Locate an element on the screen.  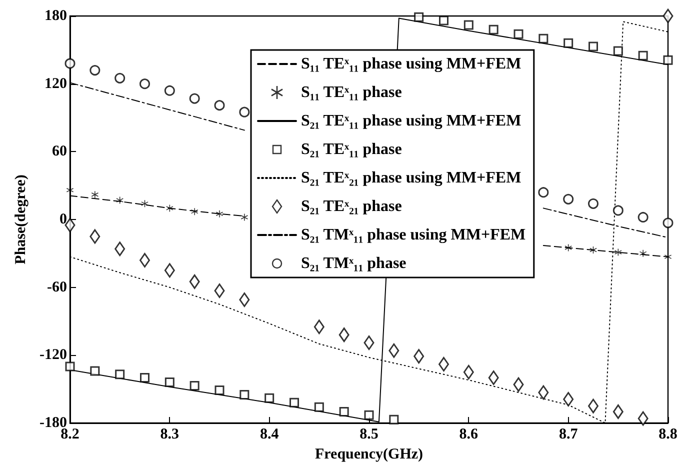
legend-label: S₂₁ TEˣ₁₁ phase using MM+FEM is located at coordinates (411, 121).